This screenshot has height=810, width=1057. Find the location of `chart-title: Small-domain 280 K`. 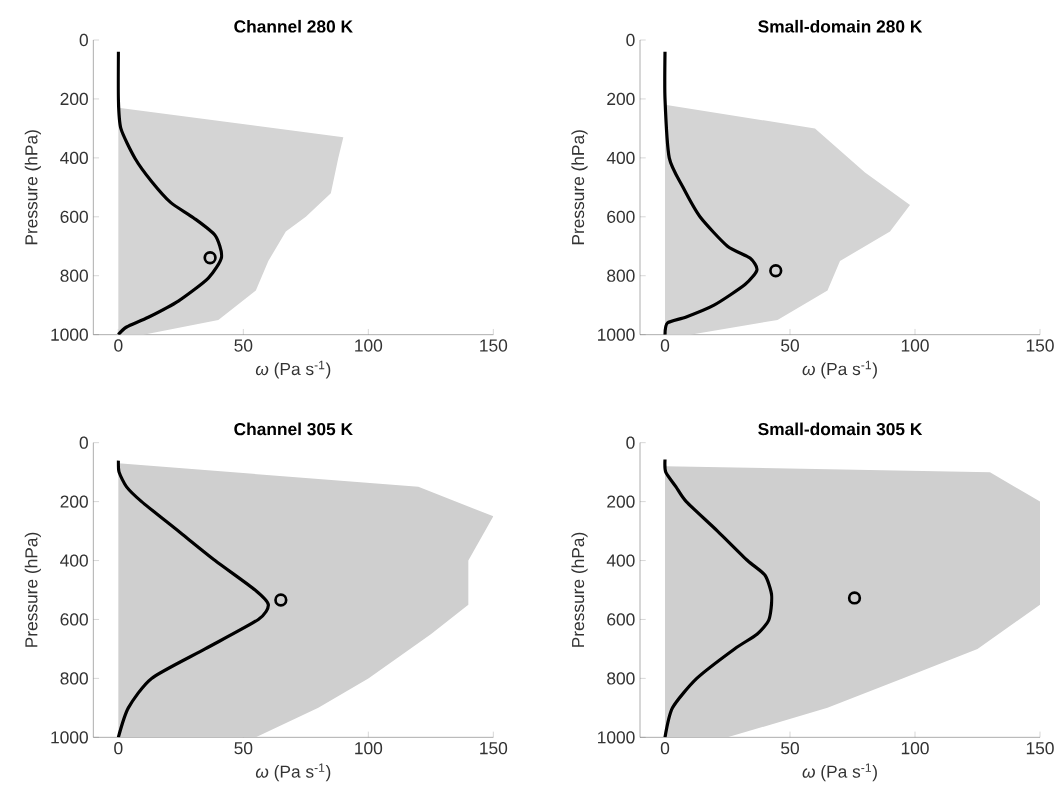

chart-title: Small-domain 280 K is located at coordinates (840, 26).